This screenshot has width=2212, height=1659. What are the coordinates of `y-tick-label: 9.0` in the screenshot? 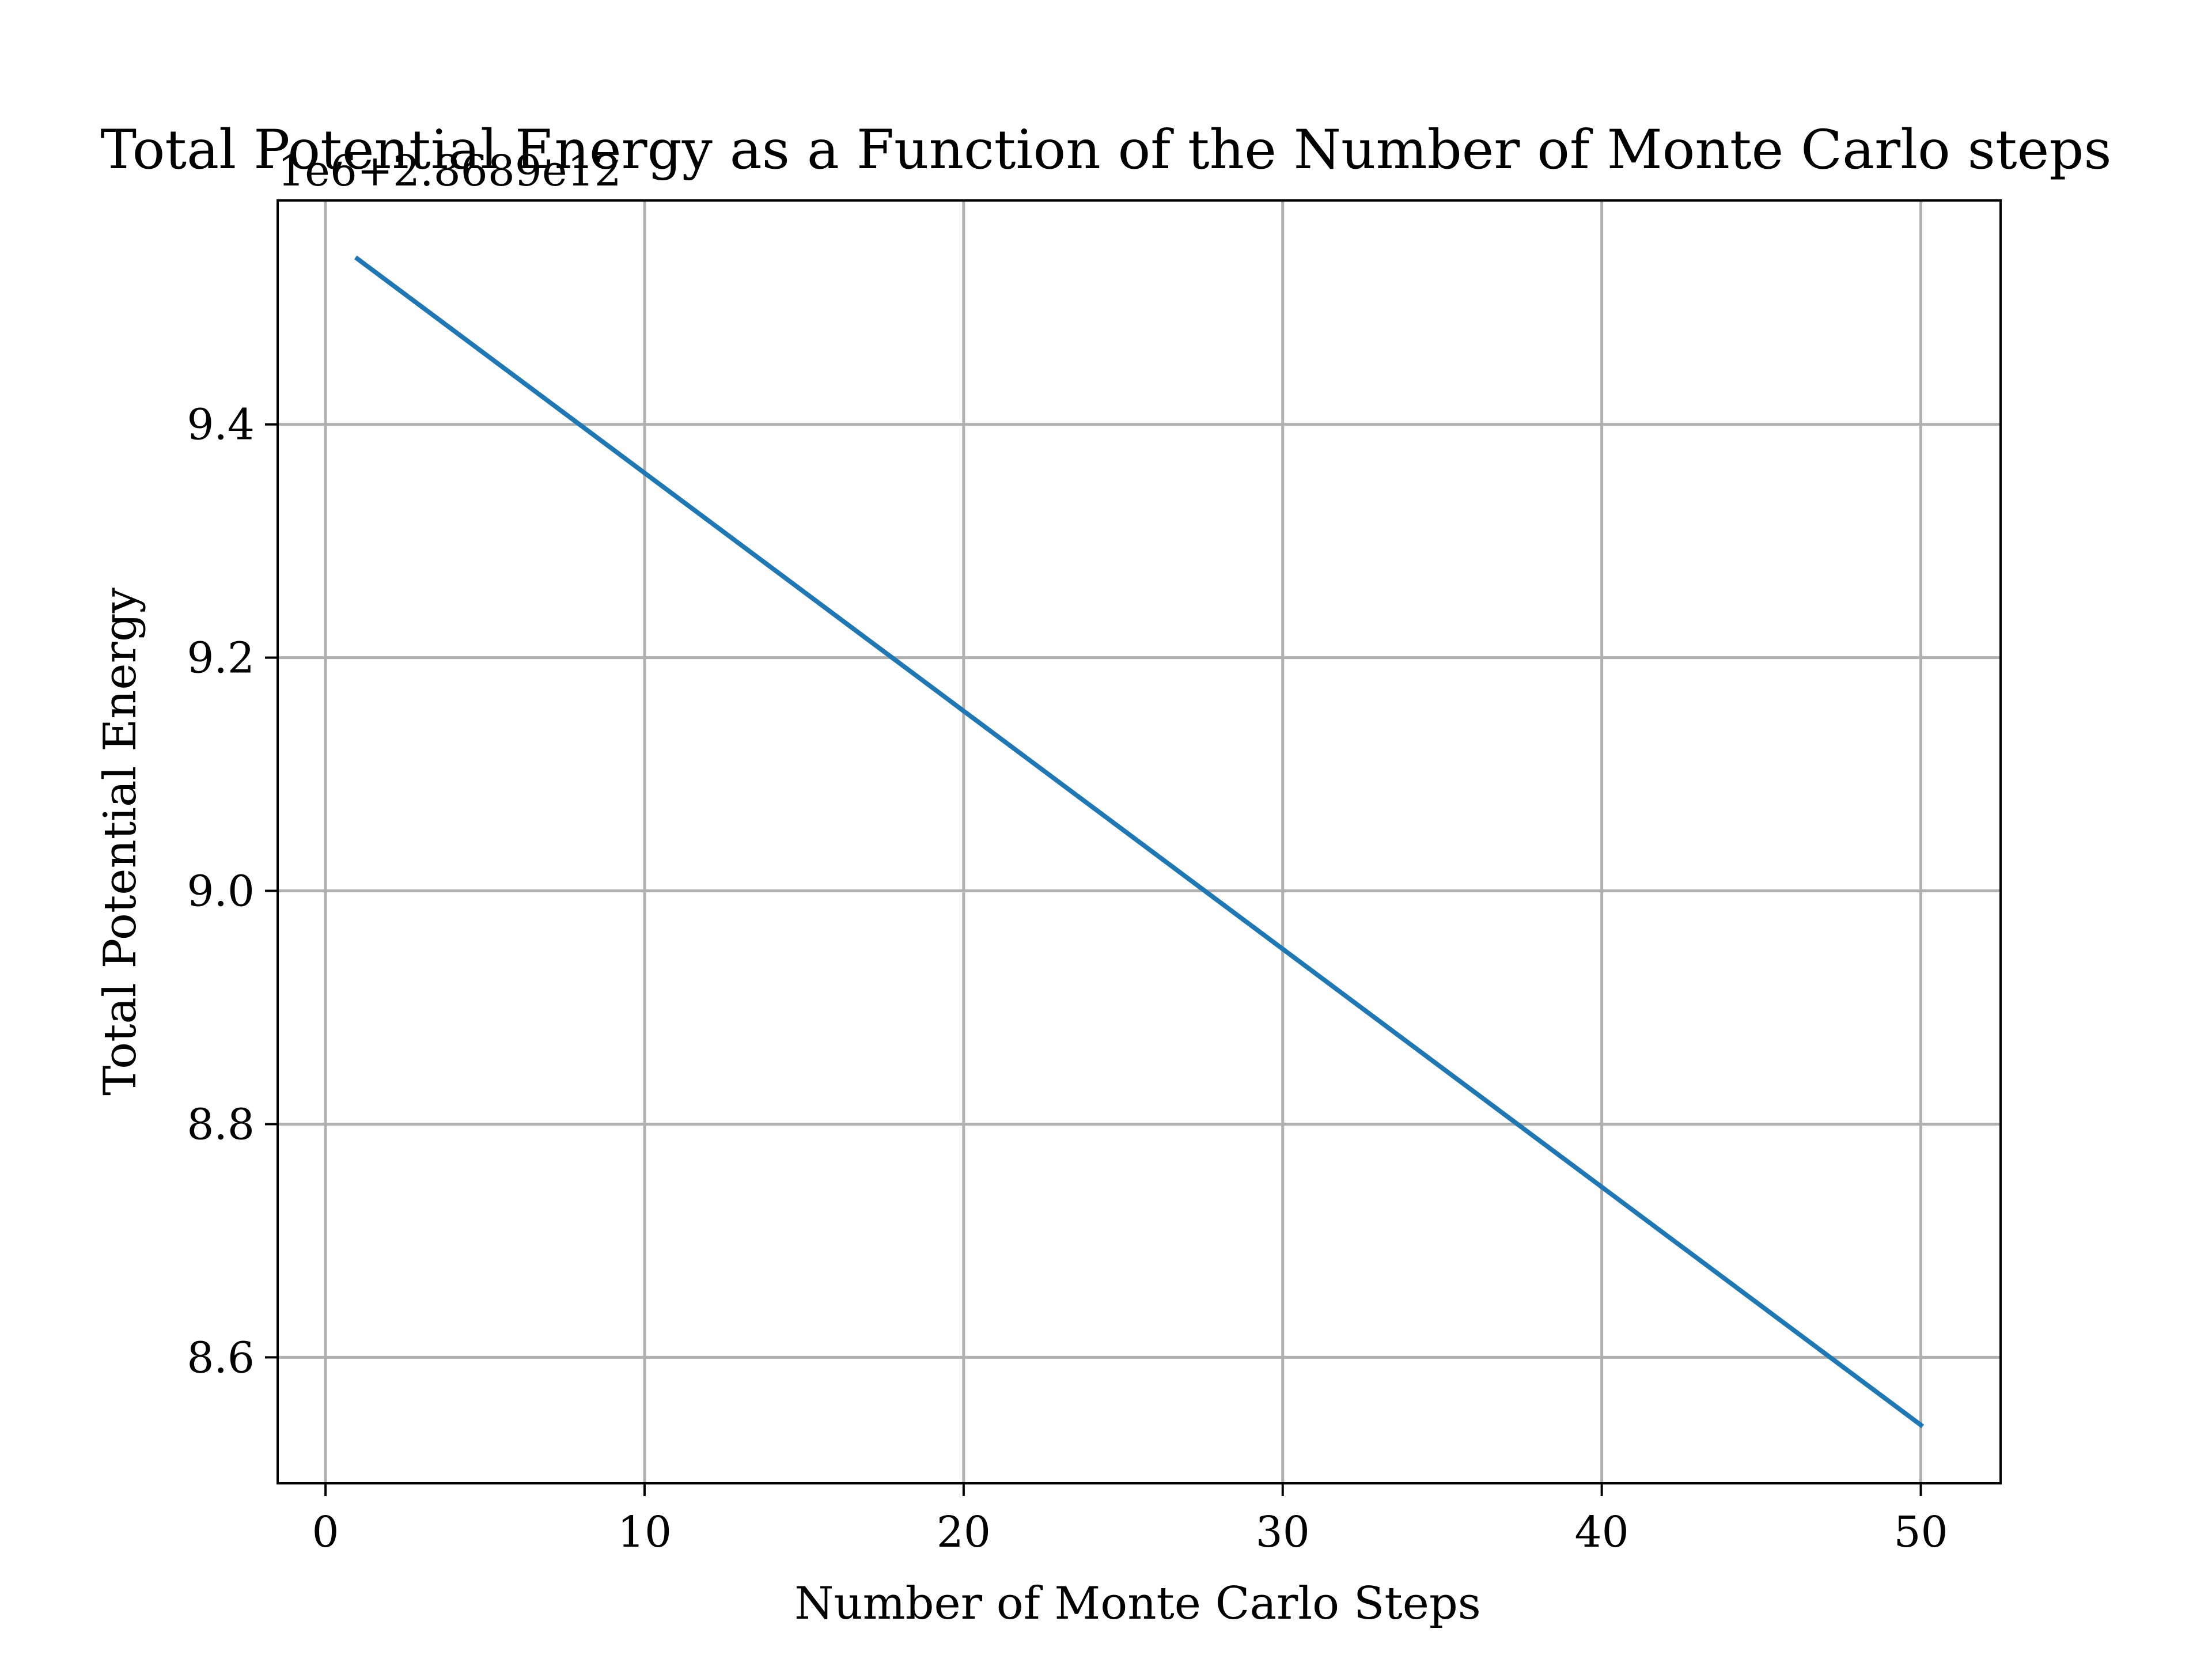 It's located at (221, 891).